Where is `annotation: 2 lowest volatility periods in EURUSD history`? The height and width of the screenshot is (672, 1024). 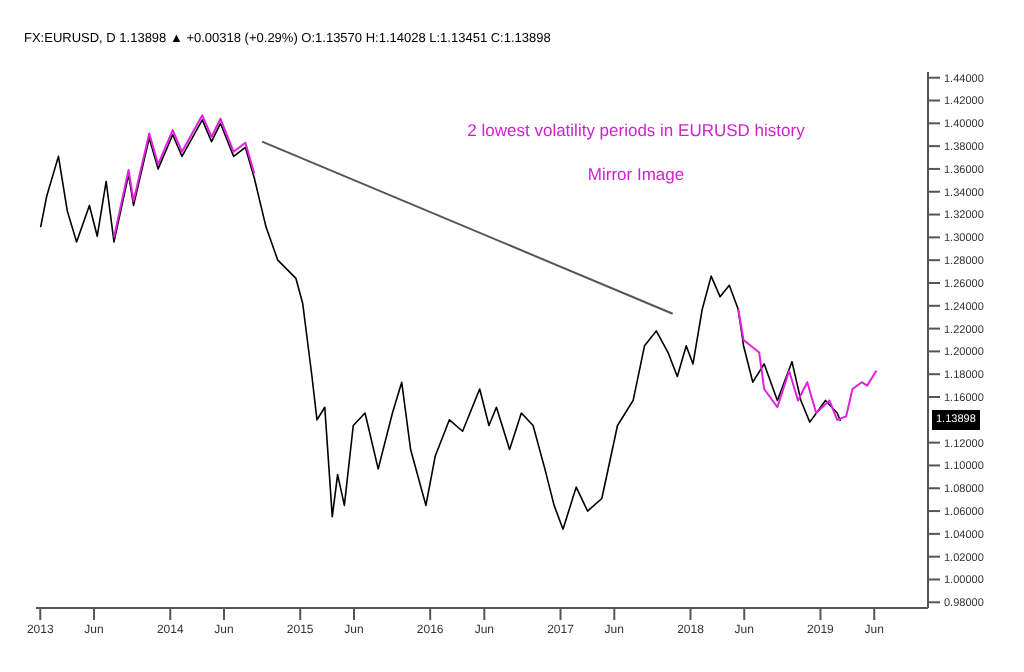
annotation: 2 lowest volatility periods in EURUSD history is located at coordinates (636, 130).